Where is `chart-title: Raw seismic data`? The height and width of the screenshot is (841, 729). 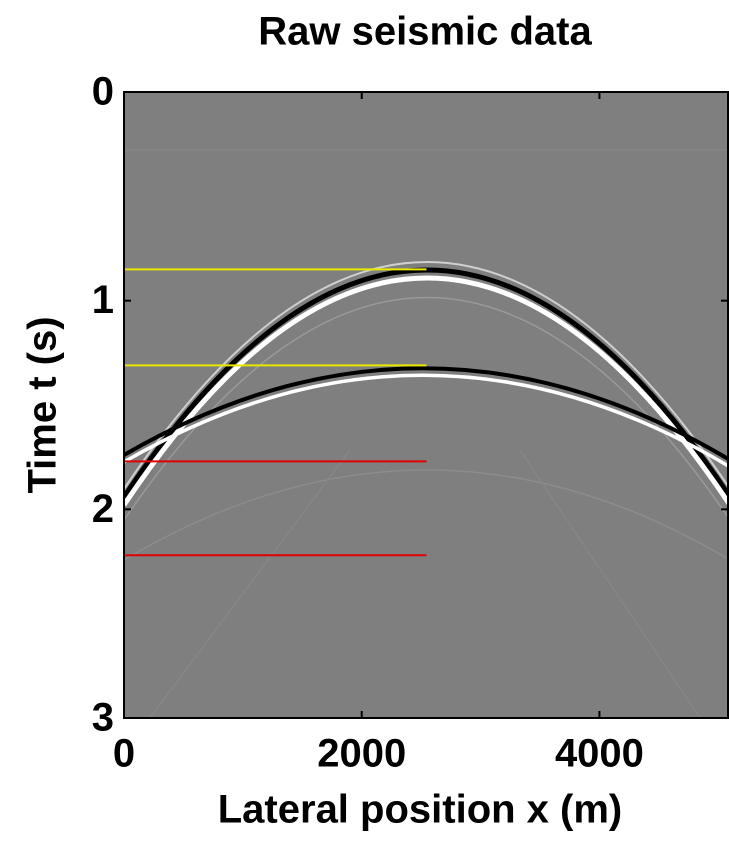
chart-title: Raw seismic data is located at coordinates (425, 32).